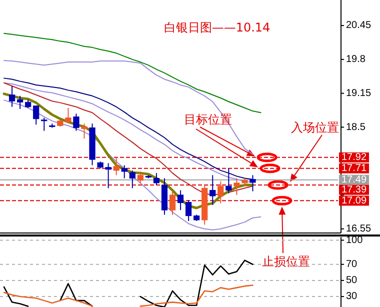  Describe the element at coordinates (315, 127) in the screenshot. I see `annotation: 入场位置` at that location.